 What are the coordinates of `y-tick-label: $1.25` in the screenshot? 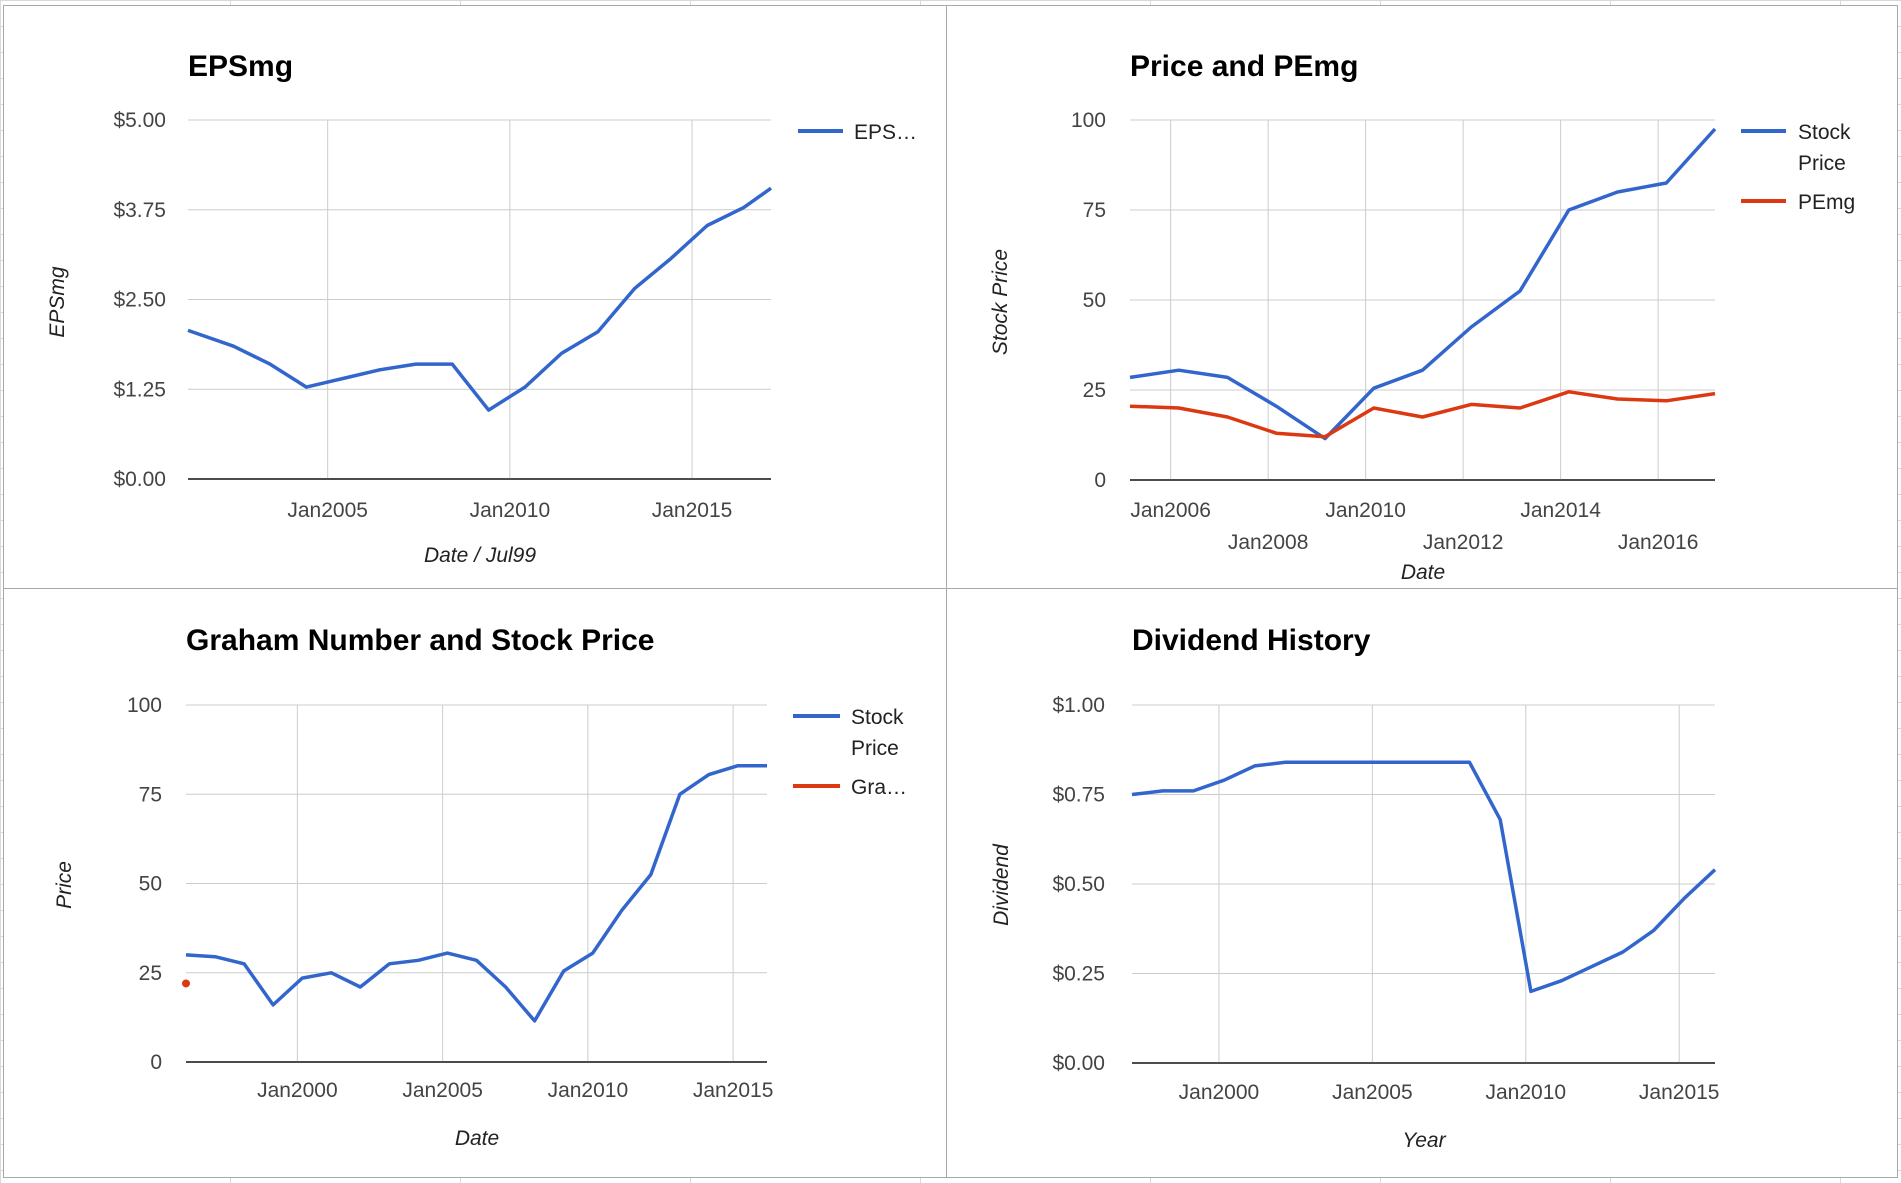 It's located at (139, 389).